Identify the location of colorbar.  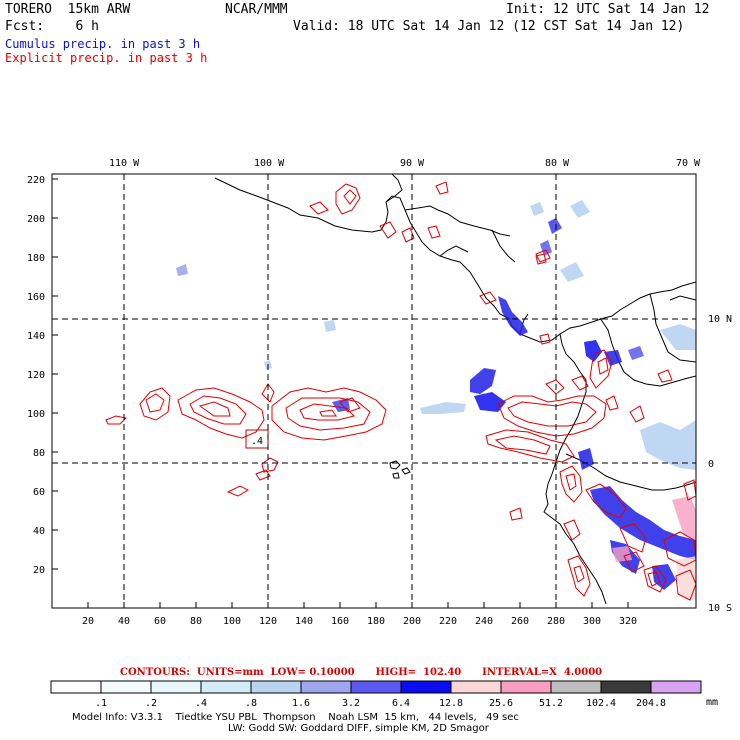
(376, 687).